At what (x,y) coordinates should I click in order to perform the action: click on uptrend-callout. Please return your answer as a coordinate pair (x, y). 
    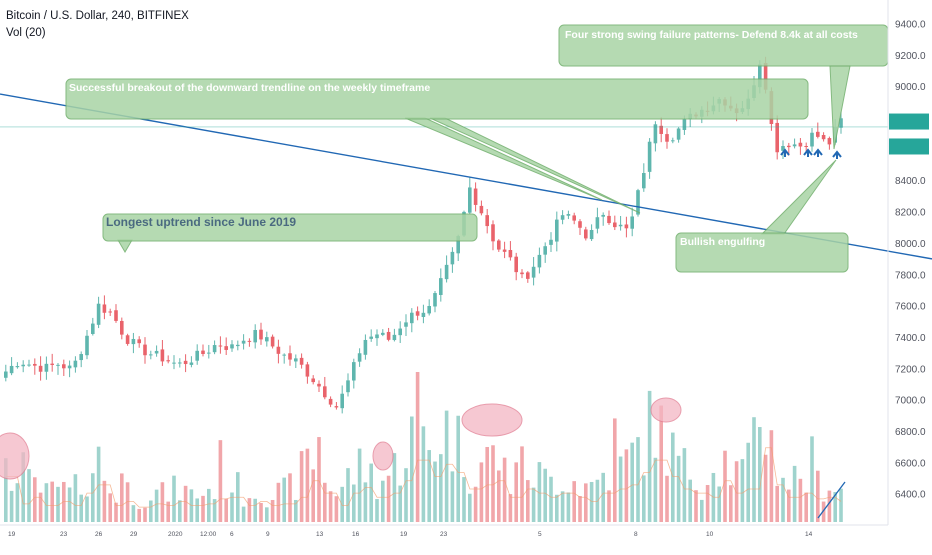
    Looking at the image, I should click on (290, 227).